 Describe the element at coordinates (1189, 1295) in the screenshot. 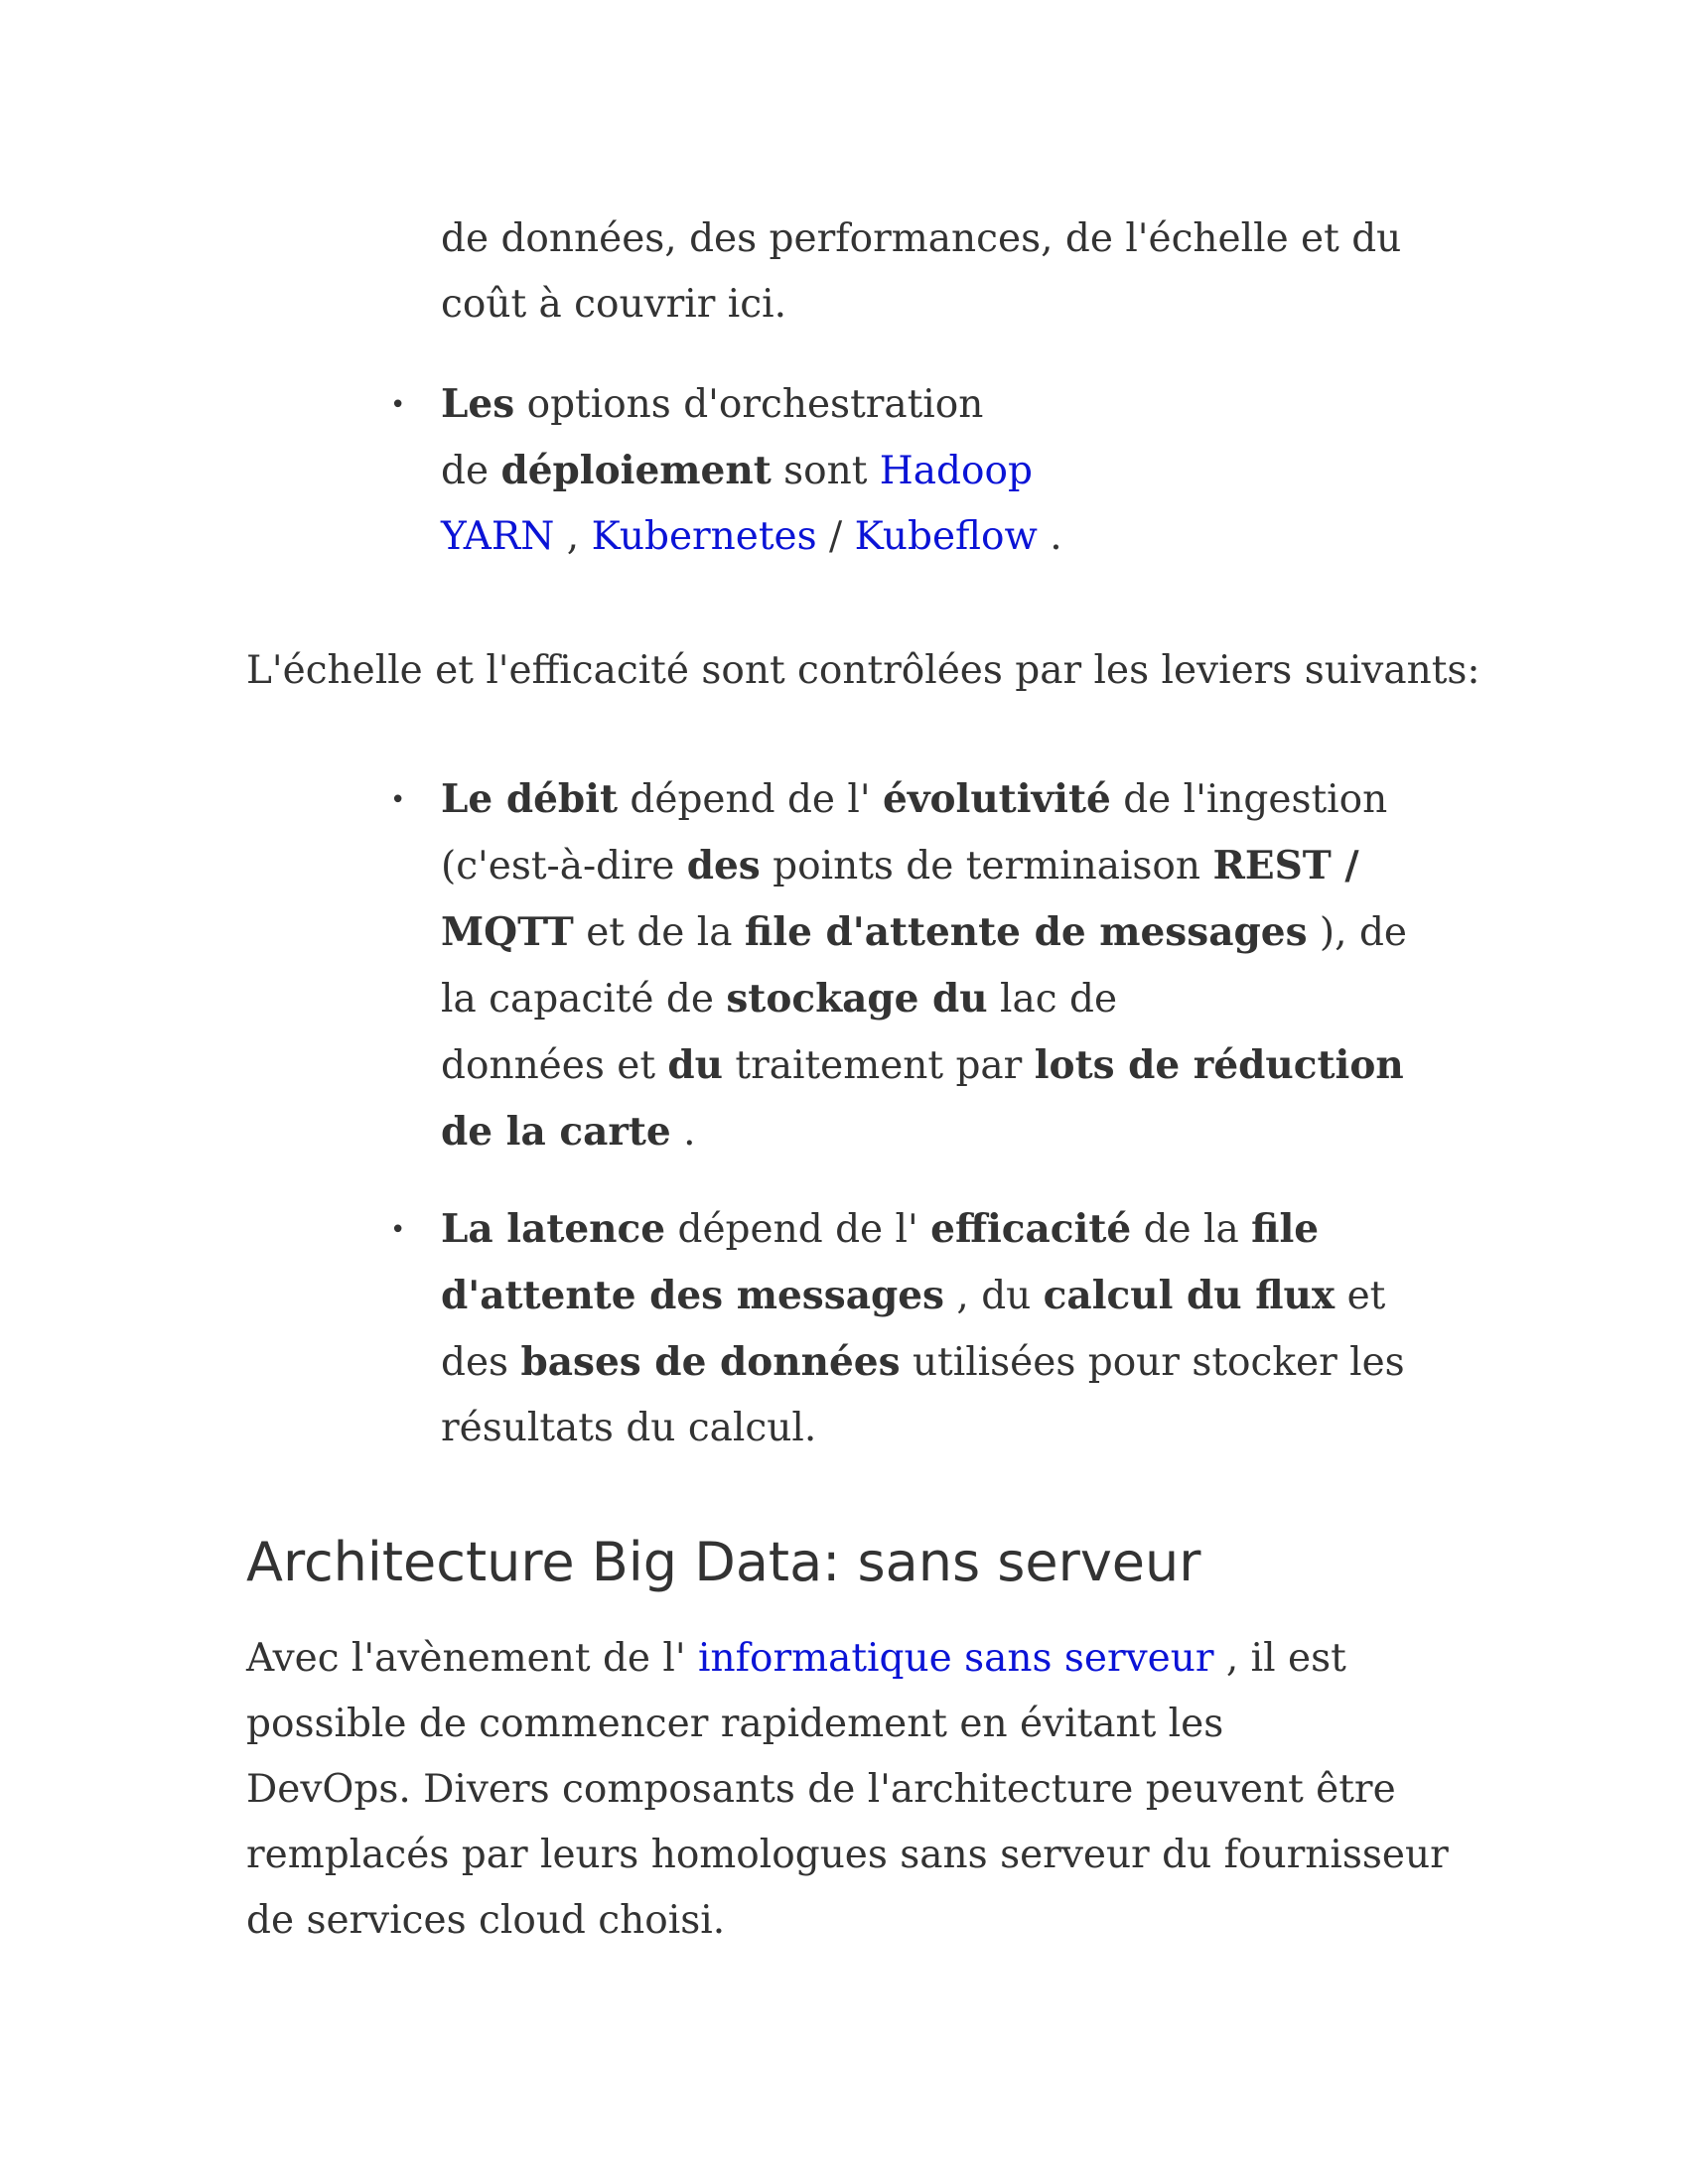

I see `bold-text: calcul du flux` at that location.